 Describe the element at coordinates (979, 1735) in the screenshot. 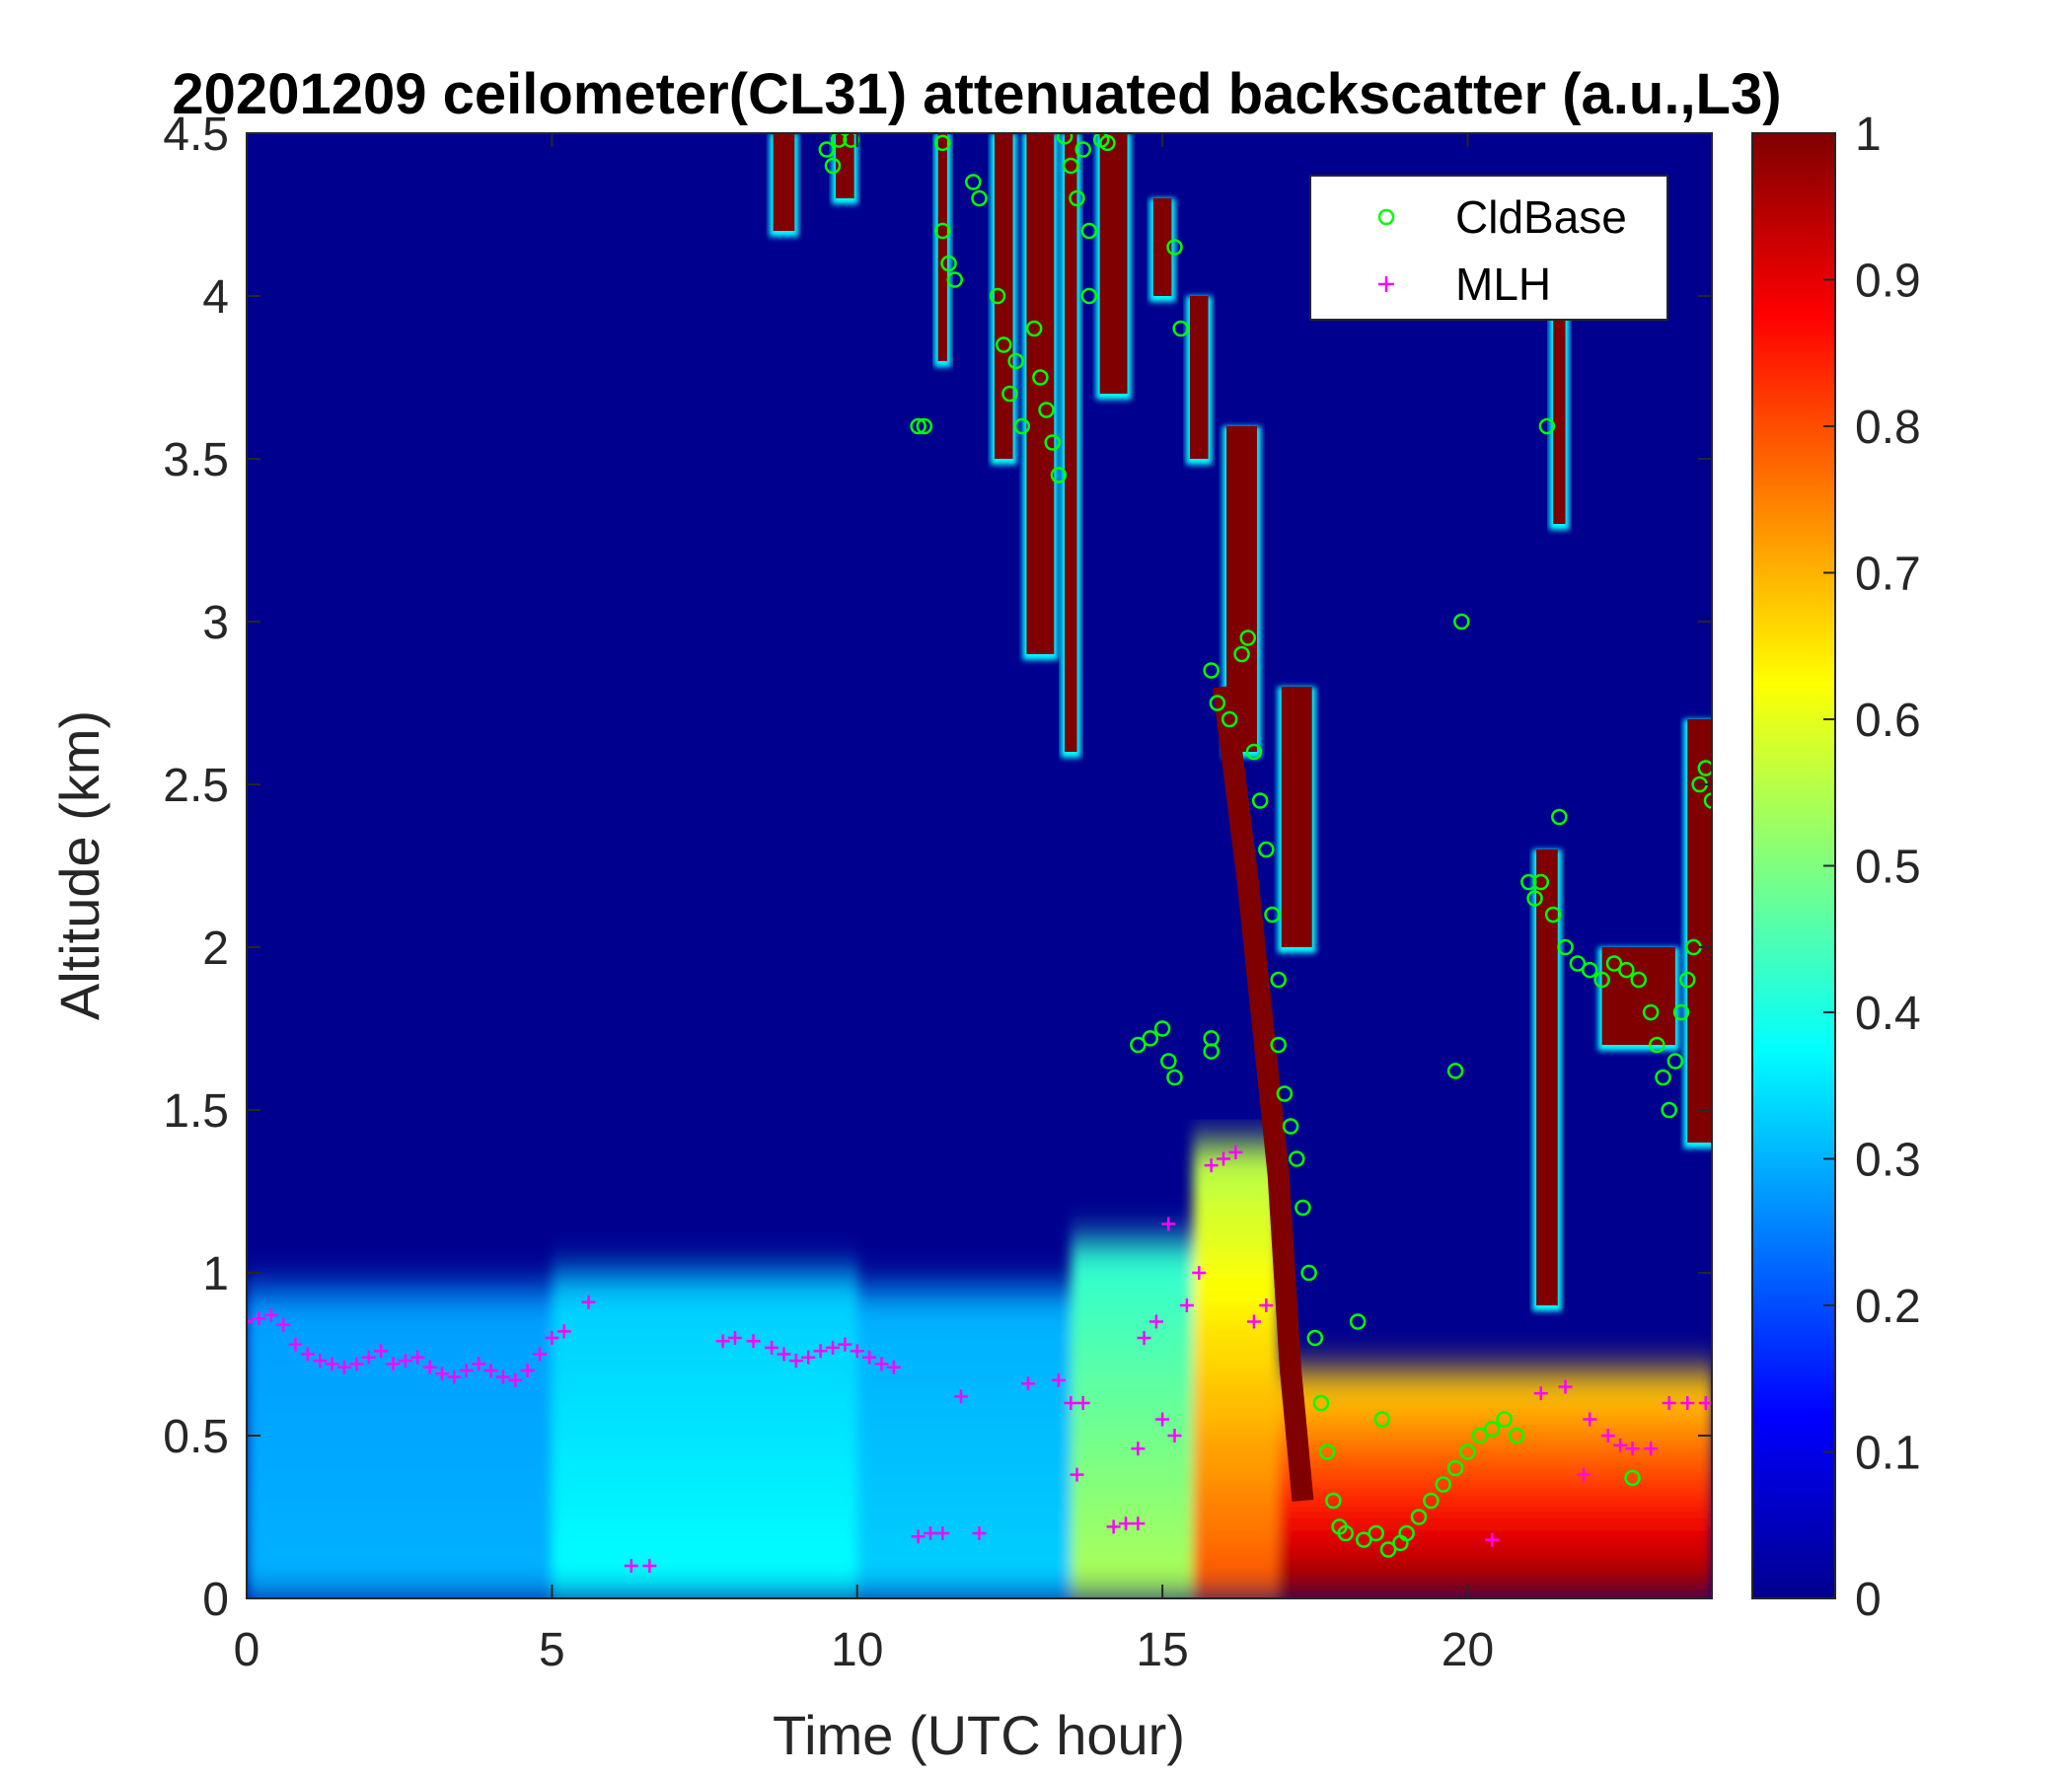

I see `x-axis-label: Time (UTC hour)` at that location.